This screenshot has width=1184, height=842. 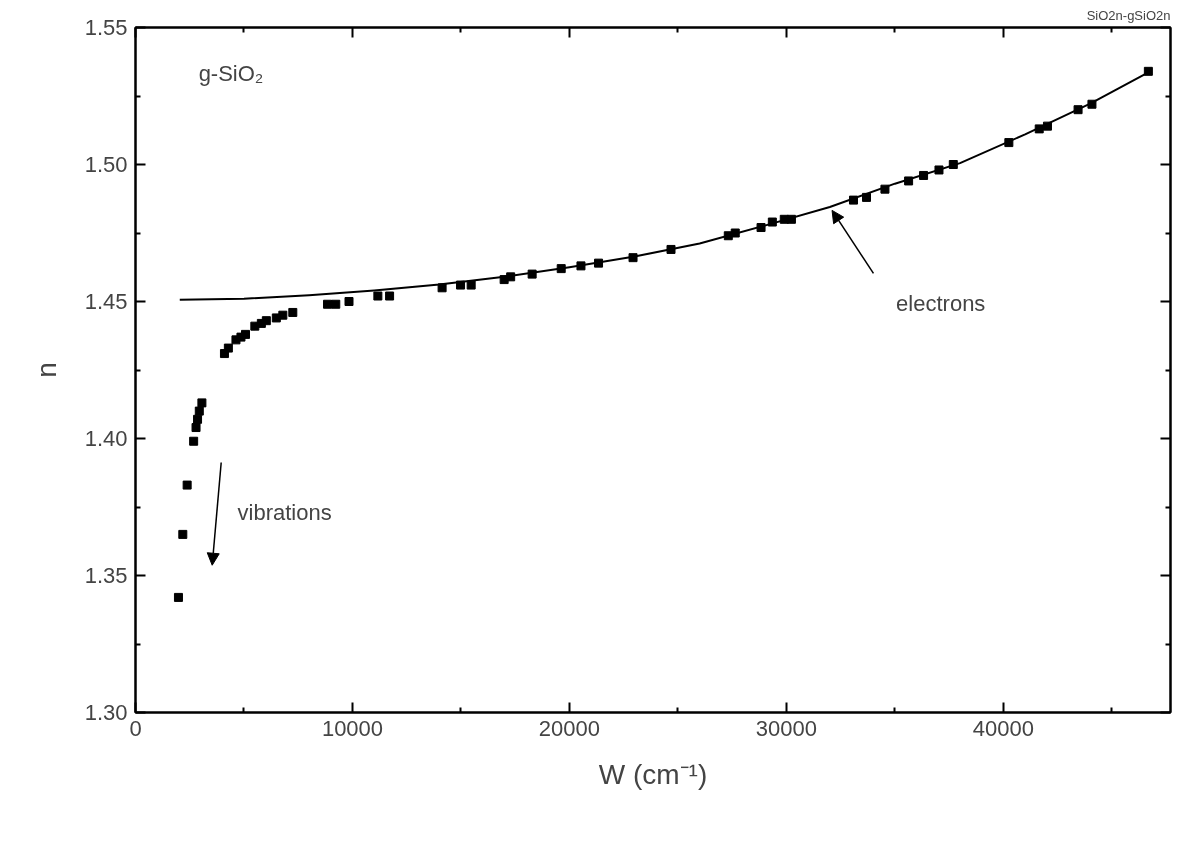 What do you see at coordinates (352, 728) in the screenshot?
I see `x-tick-label: 10000` at bounding box center [352, 728].